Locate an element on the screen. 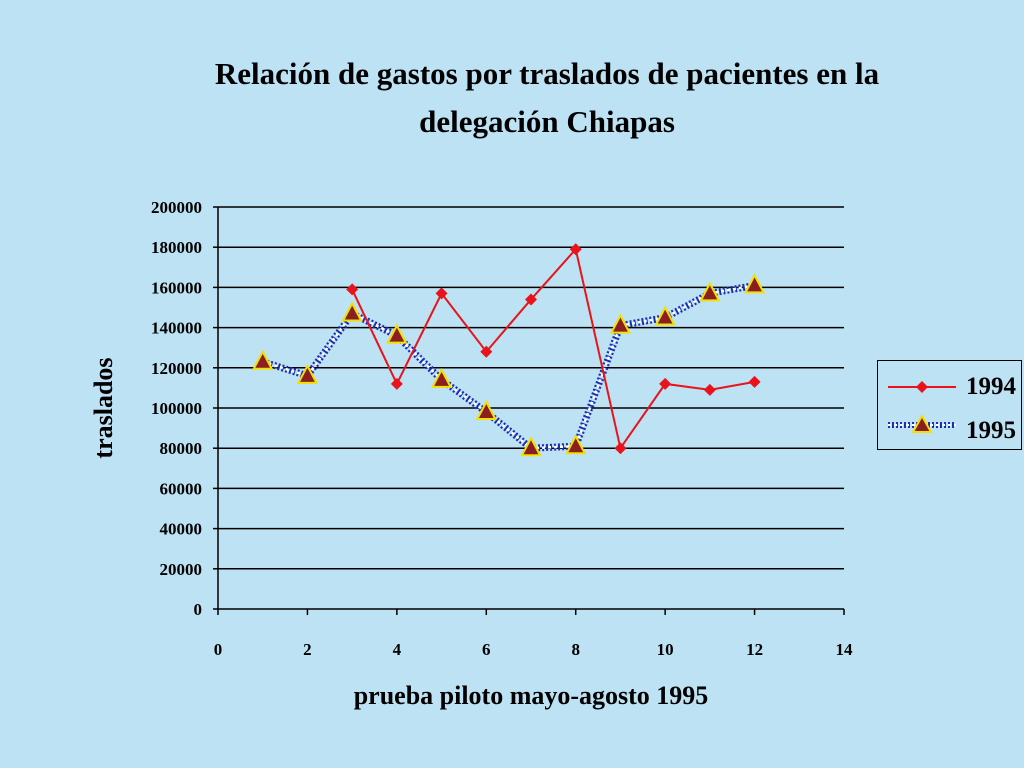  y-tick-label: 180000 is located at coordinates (176, 247).